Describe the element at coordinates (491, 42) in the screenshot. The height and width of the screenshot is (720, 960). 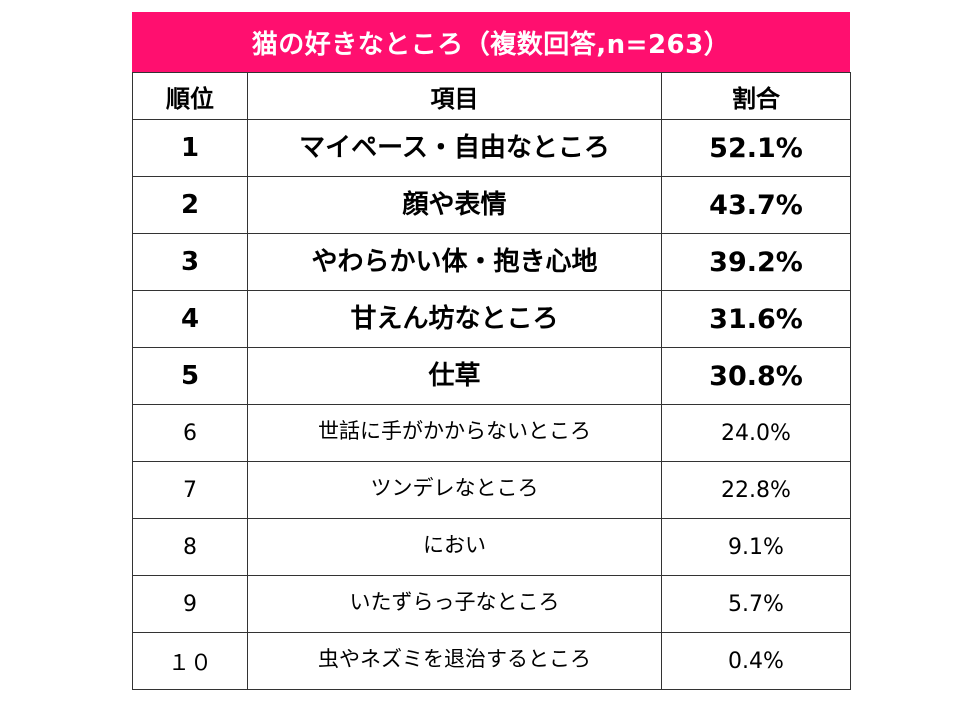
I see `table-title: 猫の好きなところ（複数回答,n=263）` at that location.